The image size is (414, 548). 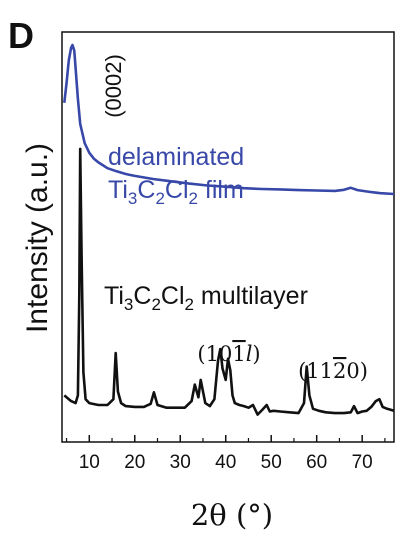 I want to click on x-tick-label: 30, so click(x=180, y=462).